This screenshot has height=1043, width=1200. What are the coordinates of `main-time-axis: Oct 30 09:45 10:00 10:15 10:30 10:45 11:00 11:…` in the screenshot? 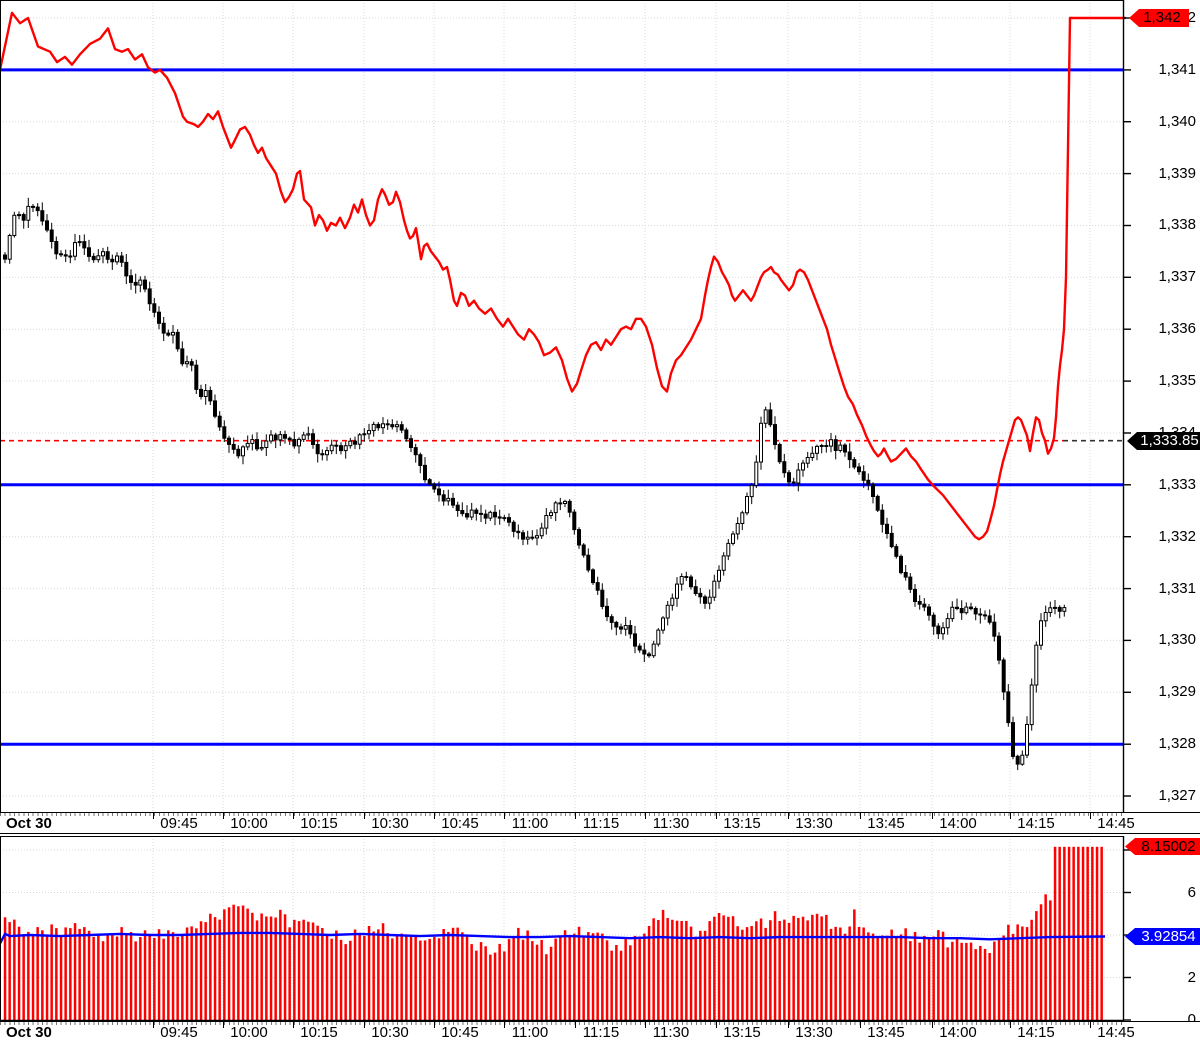 It's located at (600, 823).